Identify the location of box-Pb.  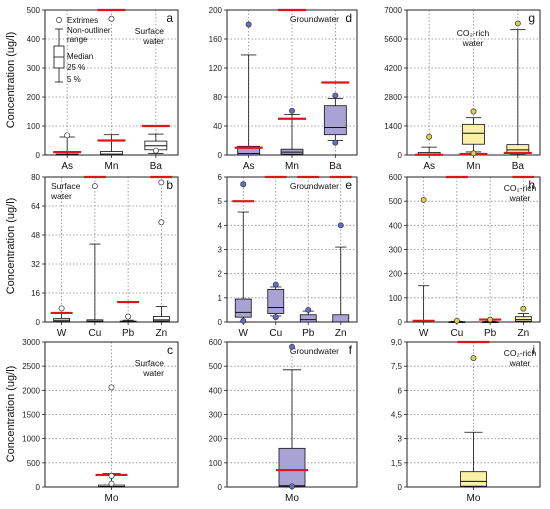
(490, 319).